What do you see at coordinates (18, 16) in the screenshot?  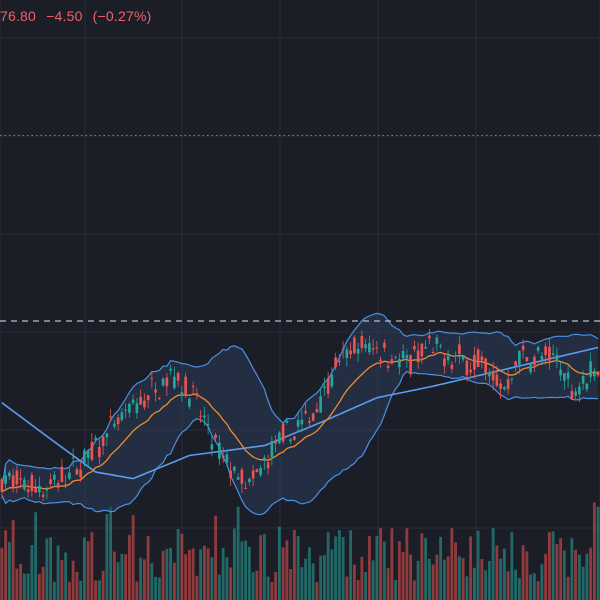 I see `last-price: 76.80` at bounding box center [18, 16].